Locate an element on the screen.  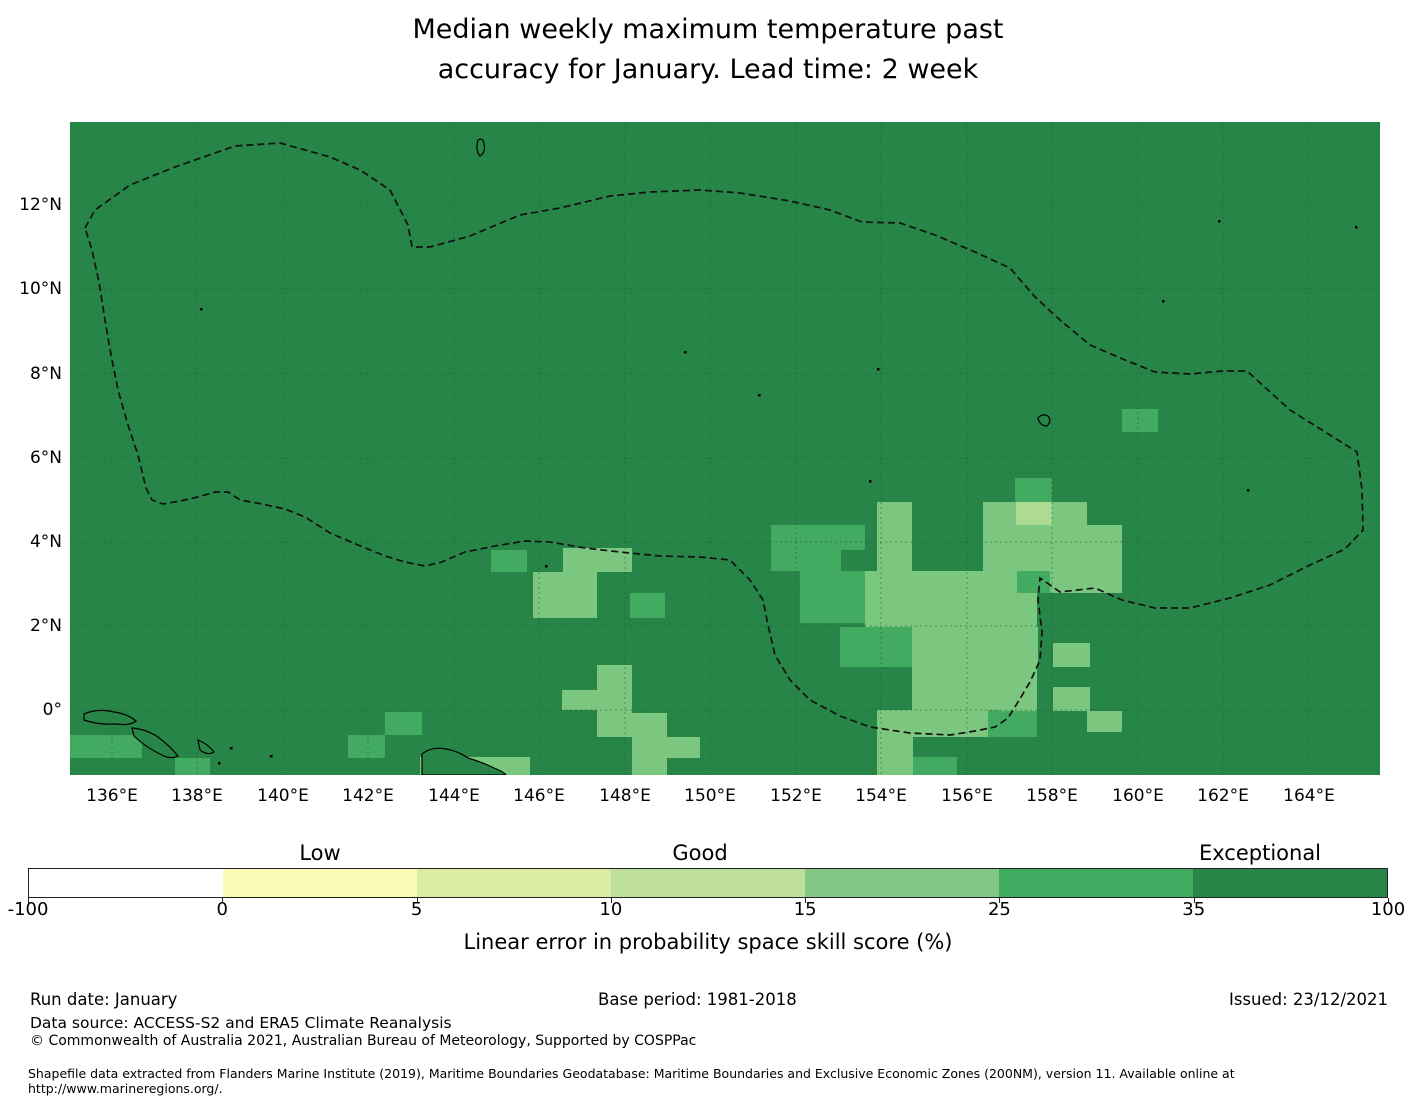
run-date-text: Run date: January is located at coordinates (104, 999).